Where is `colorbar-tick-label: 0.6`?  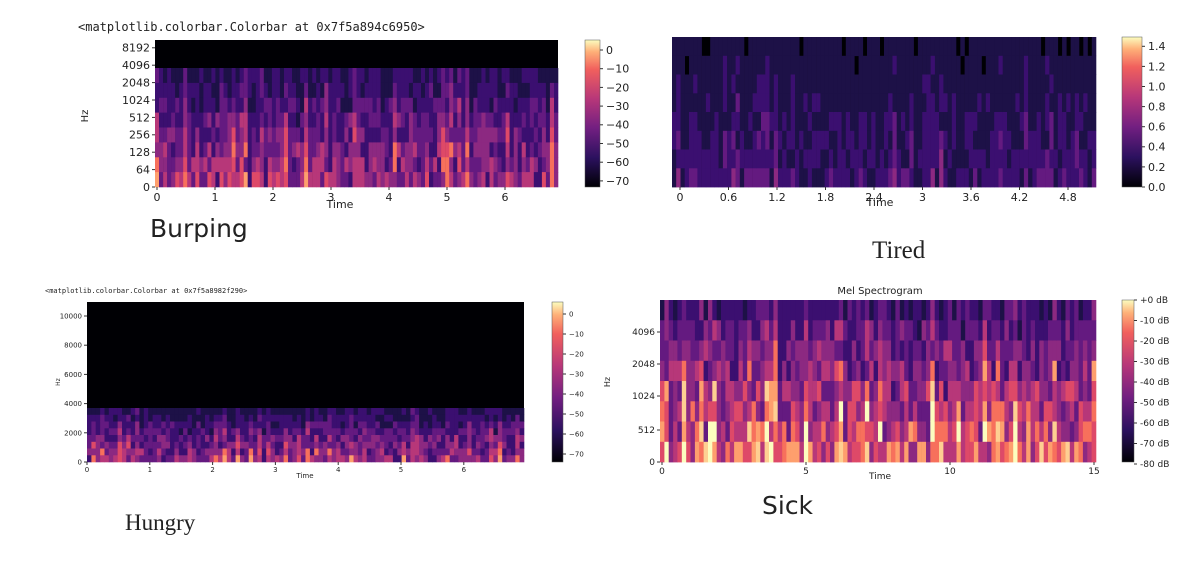 colorbar-tick-label: 0.6 is located at coordinates (1157, 127).